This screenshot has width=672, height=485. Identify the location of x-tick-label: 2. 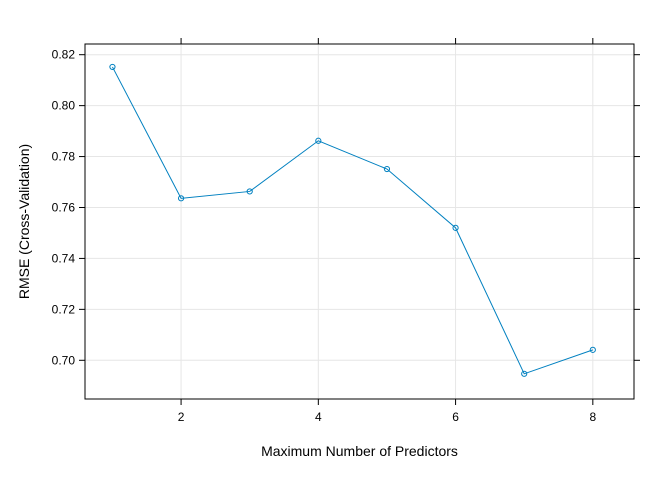
(181, 417).